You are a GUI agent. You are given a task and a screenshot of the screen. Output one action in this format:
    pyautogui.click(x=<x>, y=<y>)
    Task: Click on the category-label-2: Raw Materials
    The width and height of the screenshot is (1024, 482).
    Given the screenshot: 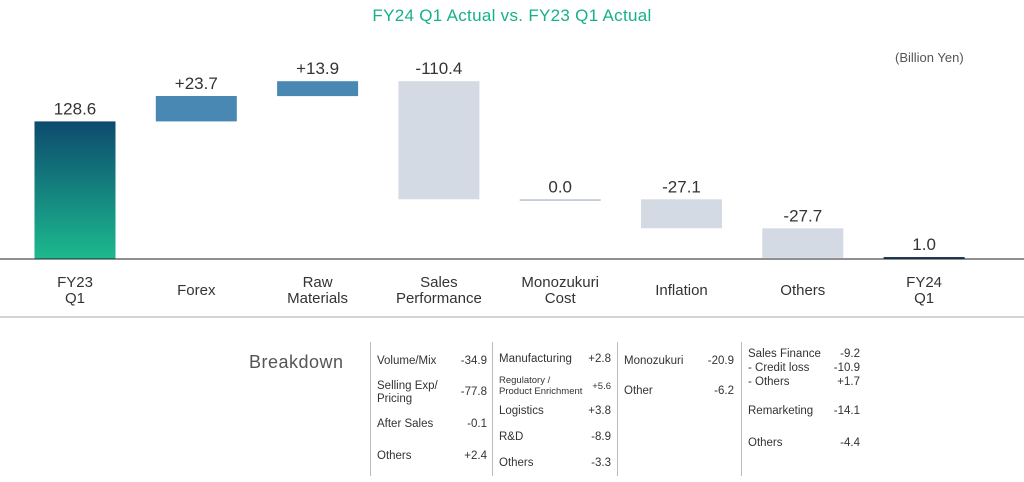 What is the action you would take?
    pyautogui.click(x=317, y=290)
    